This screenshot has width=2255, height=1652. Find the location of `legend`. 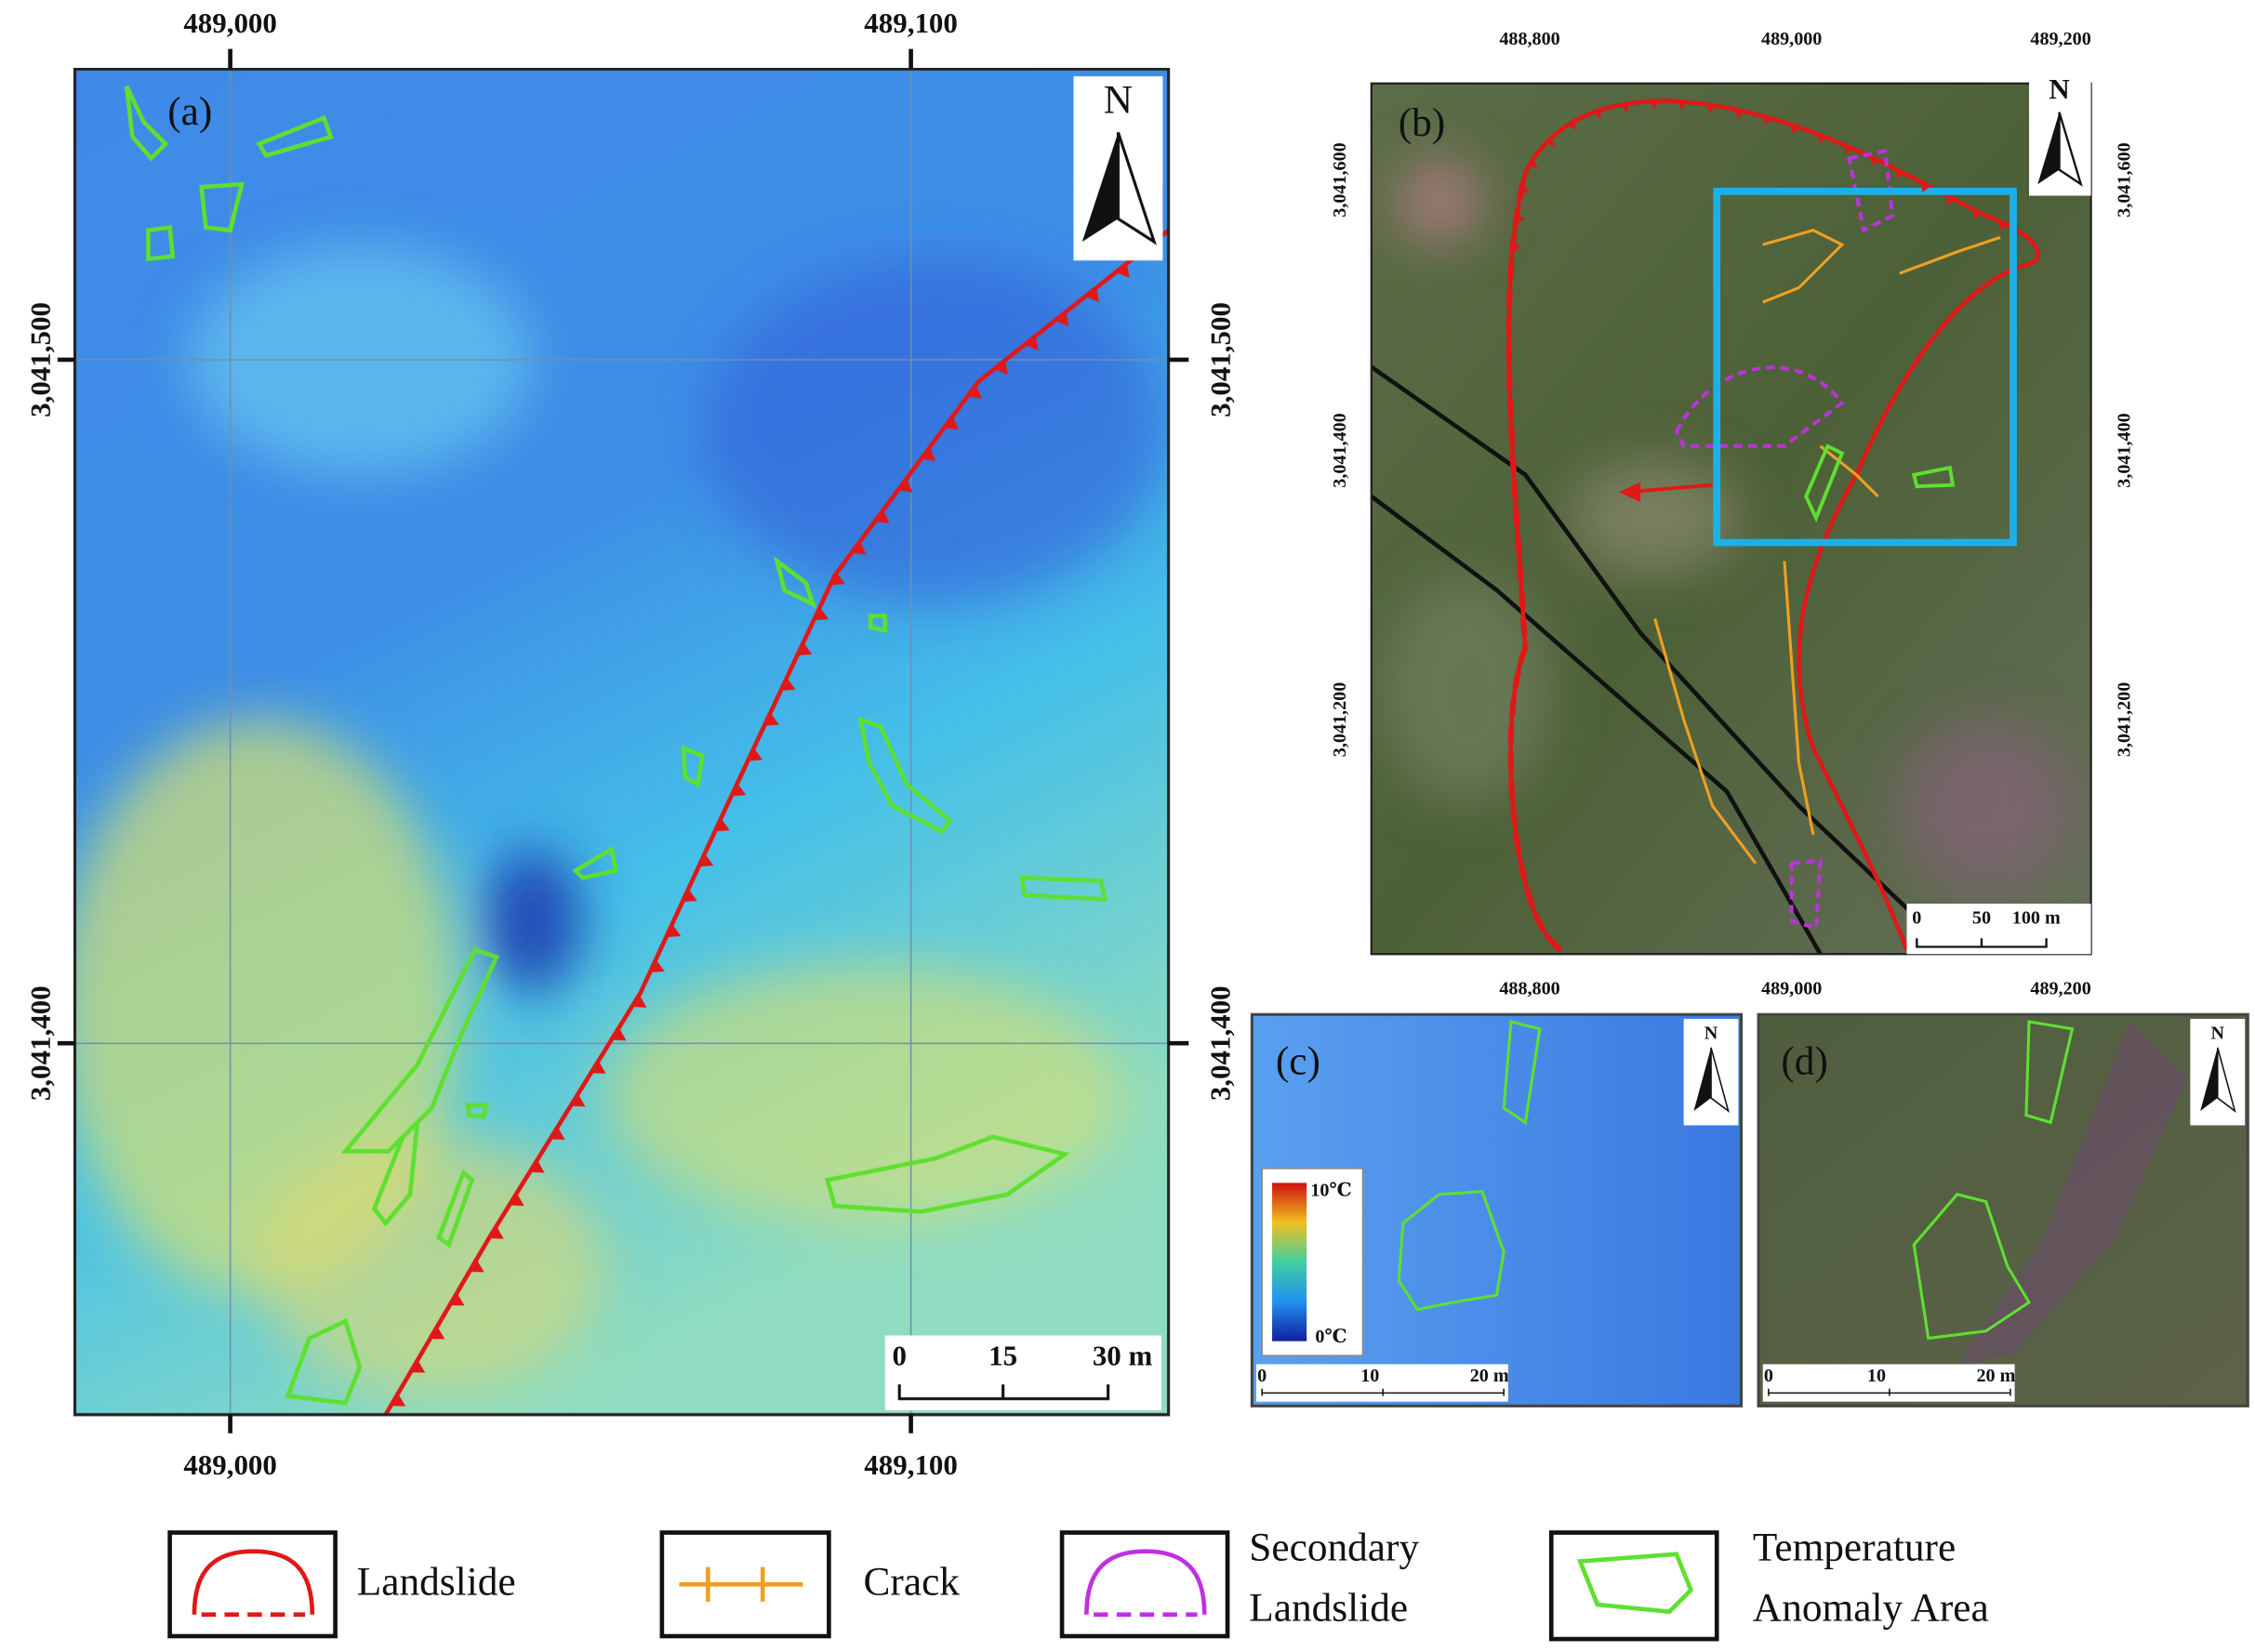

legend is located at coordinates (943, 1586).